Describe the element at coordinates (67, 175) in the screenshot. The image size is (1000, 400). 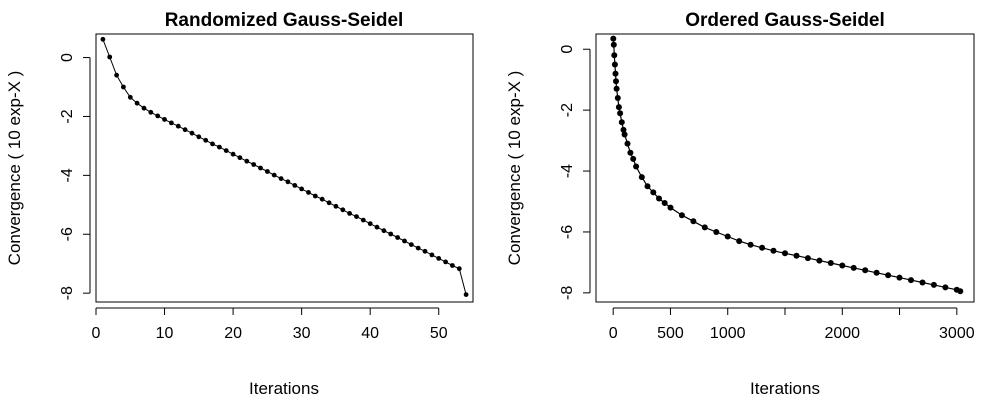
I see `left-y-tick-label: -4` at that location.